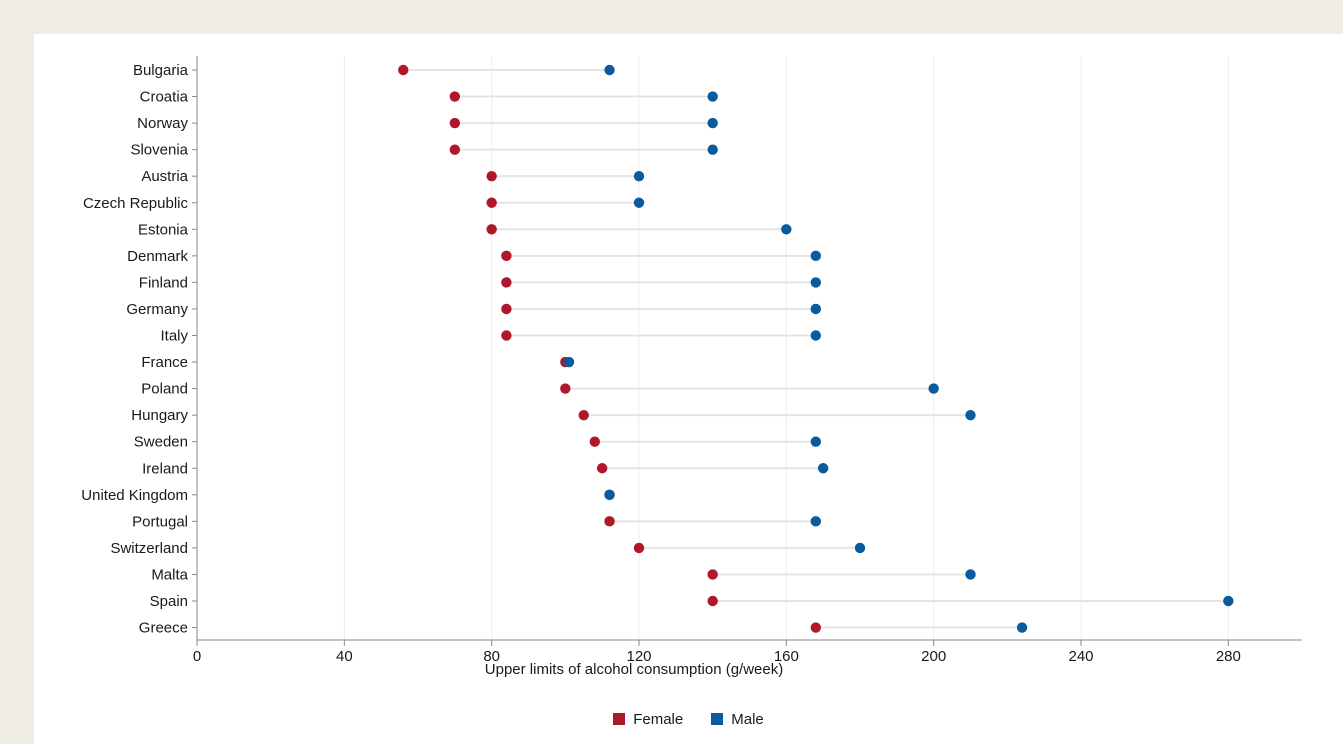 This screenshot has width=1343, height=744. What do you see at coordinates (163, 282) in the screenshot?
I see `category-label: Finland` at bounding box center [163, 282].